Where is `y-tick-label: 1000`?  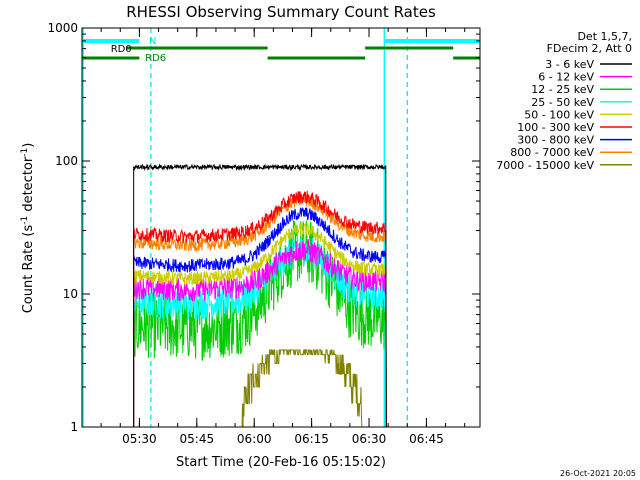 y-tick-label: 1000 is located at coordinates (62, 28).